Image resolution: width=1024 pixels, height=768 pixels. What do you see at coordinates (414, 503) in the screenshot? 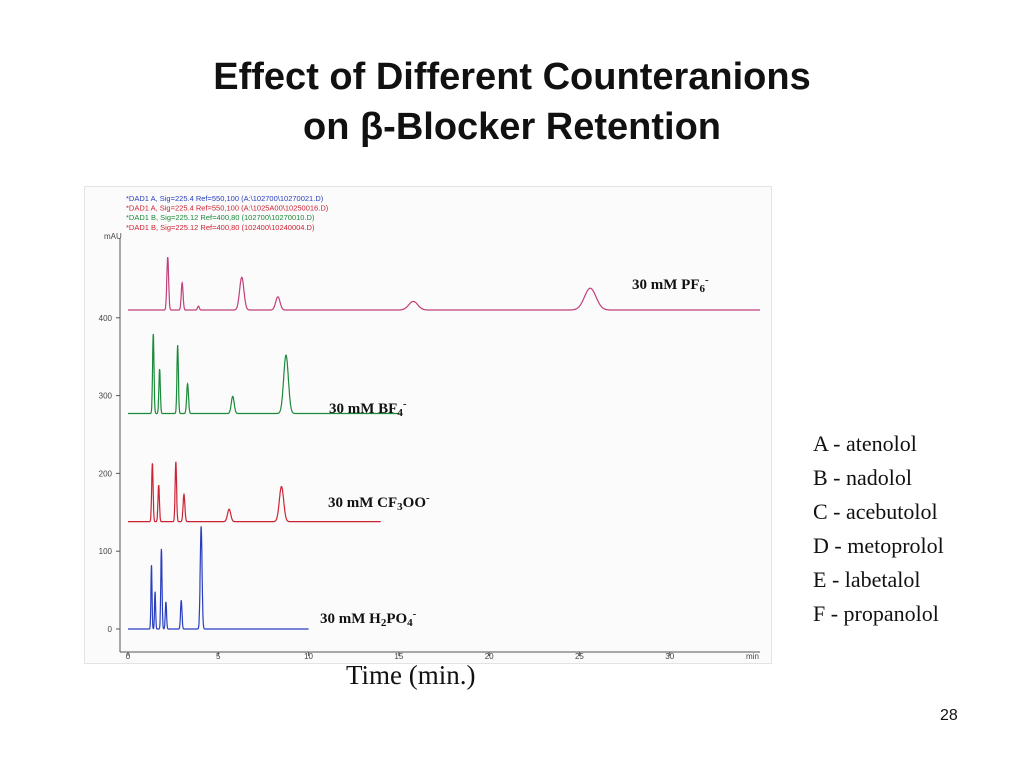
I see `label-text: OO` at bounding box center [414, 503].